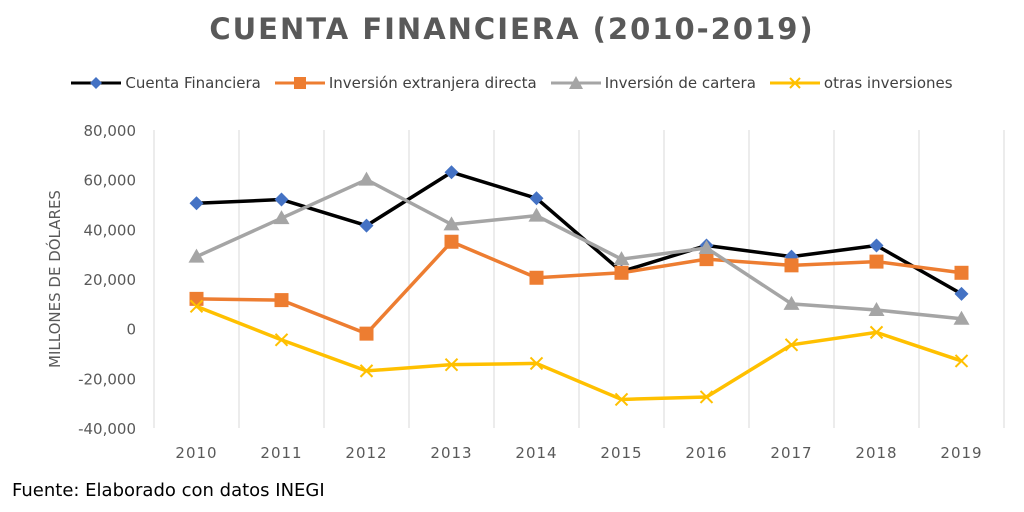  Describe the element at coordinates (791, 453) in the screenshot. I see `x-tick-label: 2017` at that location.